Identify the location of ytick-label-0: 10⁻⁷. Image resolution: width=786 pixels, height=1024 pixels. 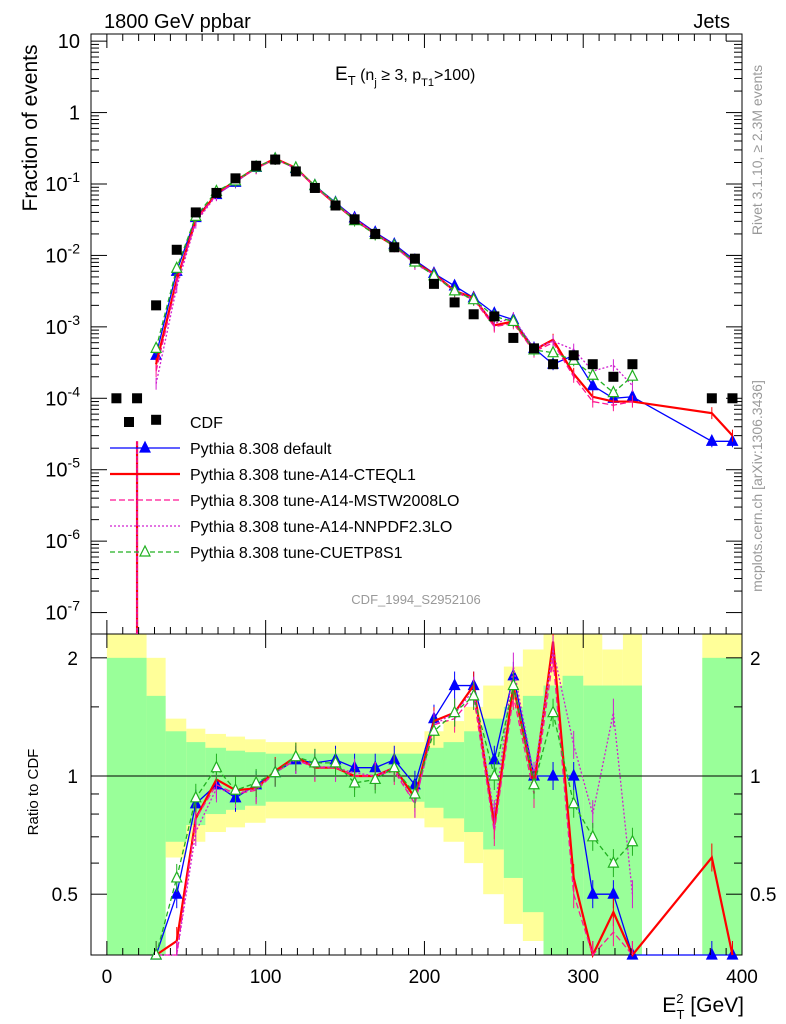
(62, 611).